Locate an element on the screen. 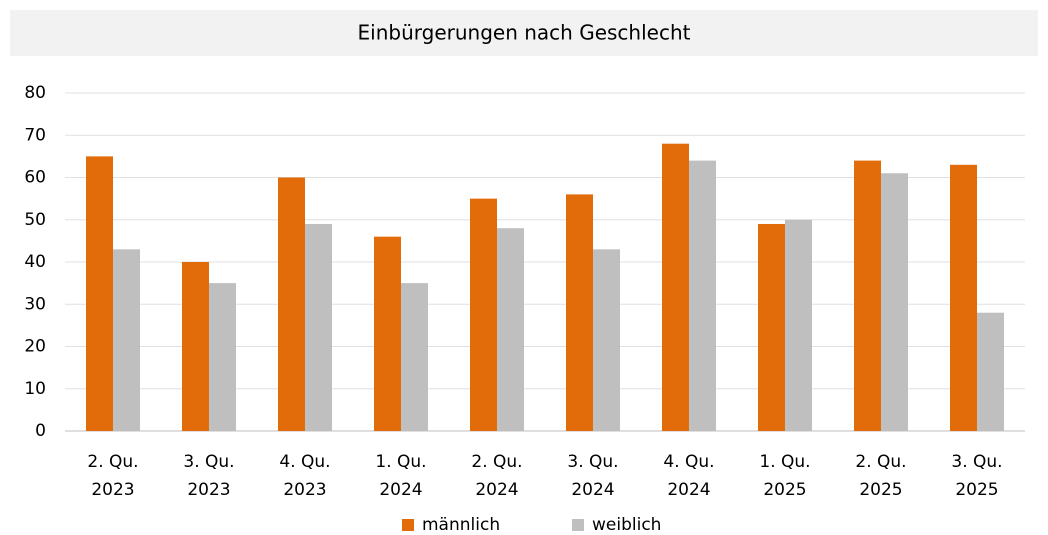 The image size is (1048, 535). y-tick-label: 20 is located at coordinates (35, 347).